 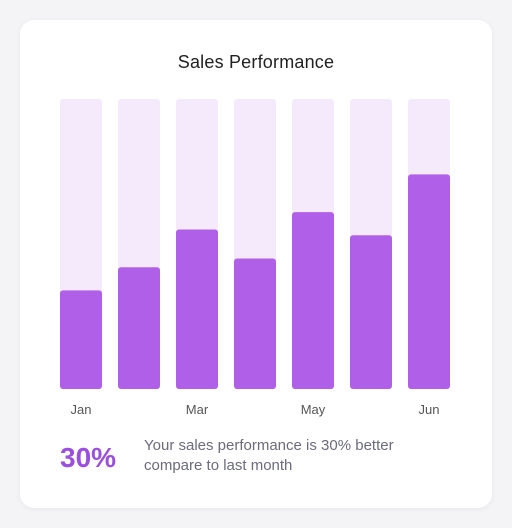 What do you see at coordinates (255, 409) in the screenshot?
I see `x-tick-labels: Jan Mar May Jun` at bounding box center [255, 409].